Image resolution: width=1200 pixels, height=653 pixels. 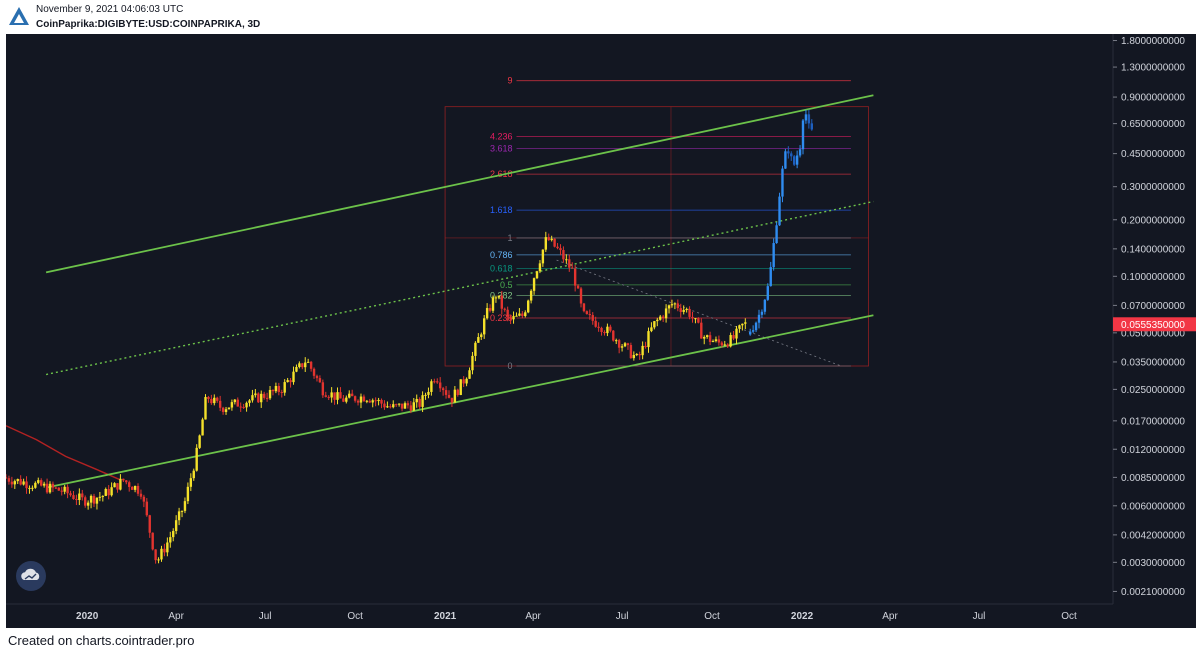 What do you see at coordinates (355, 616) in the screenshot?
I see `time-tick-label: Oct` at bounding box center [355, 616].